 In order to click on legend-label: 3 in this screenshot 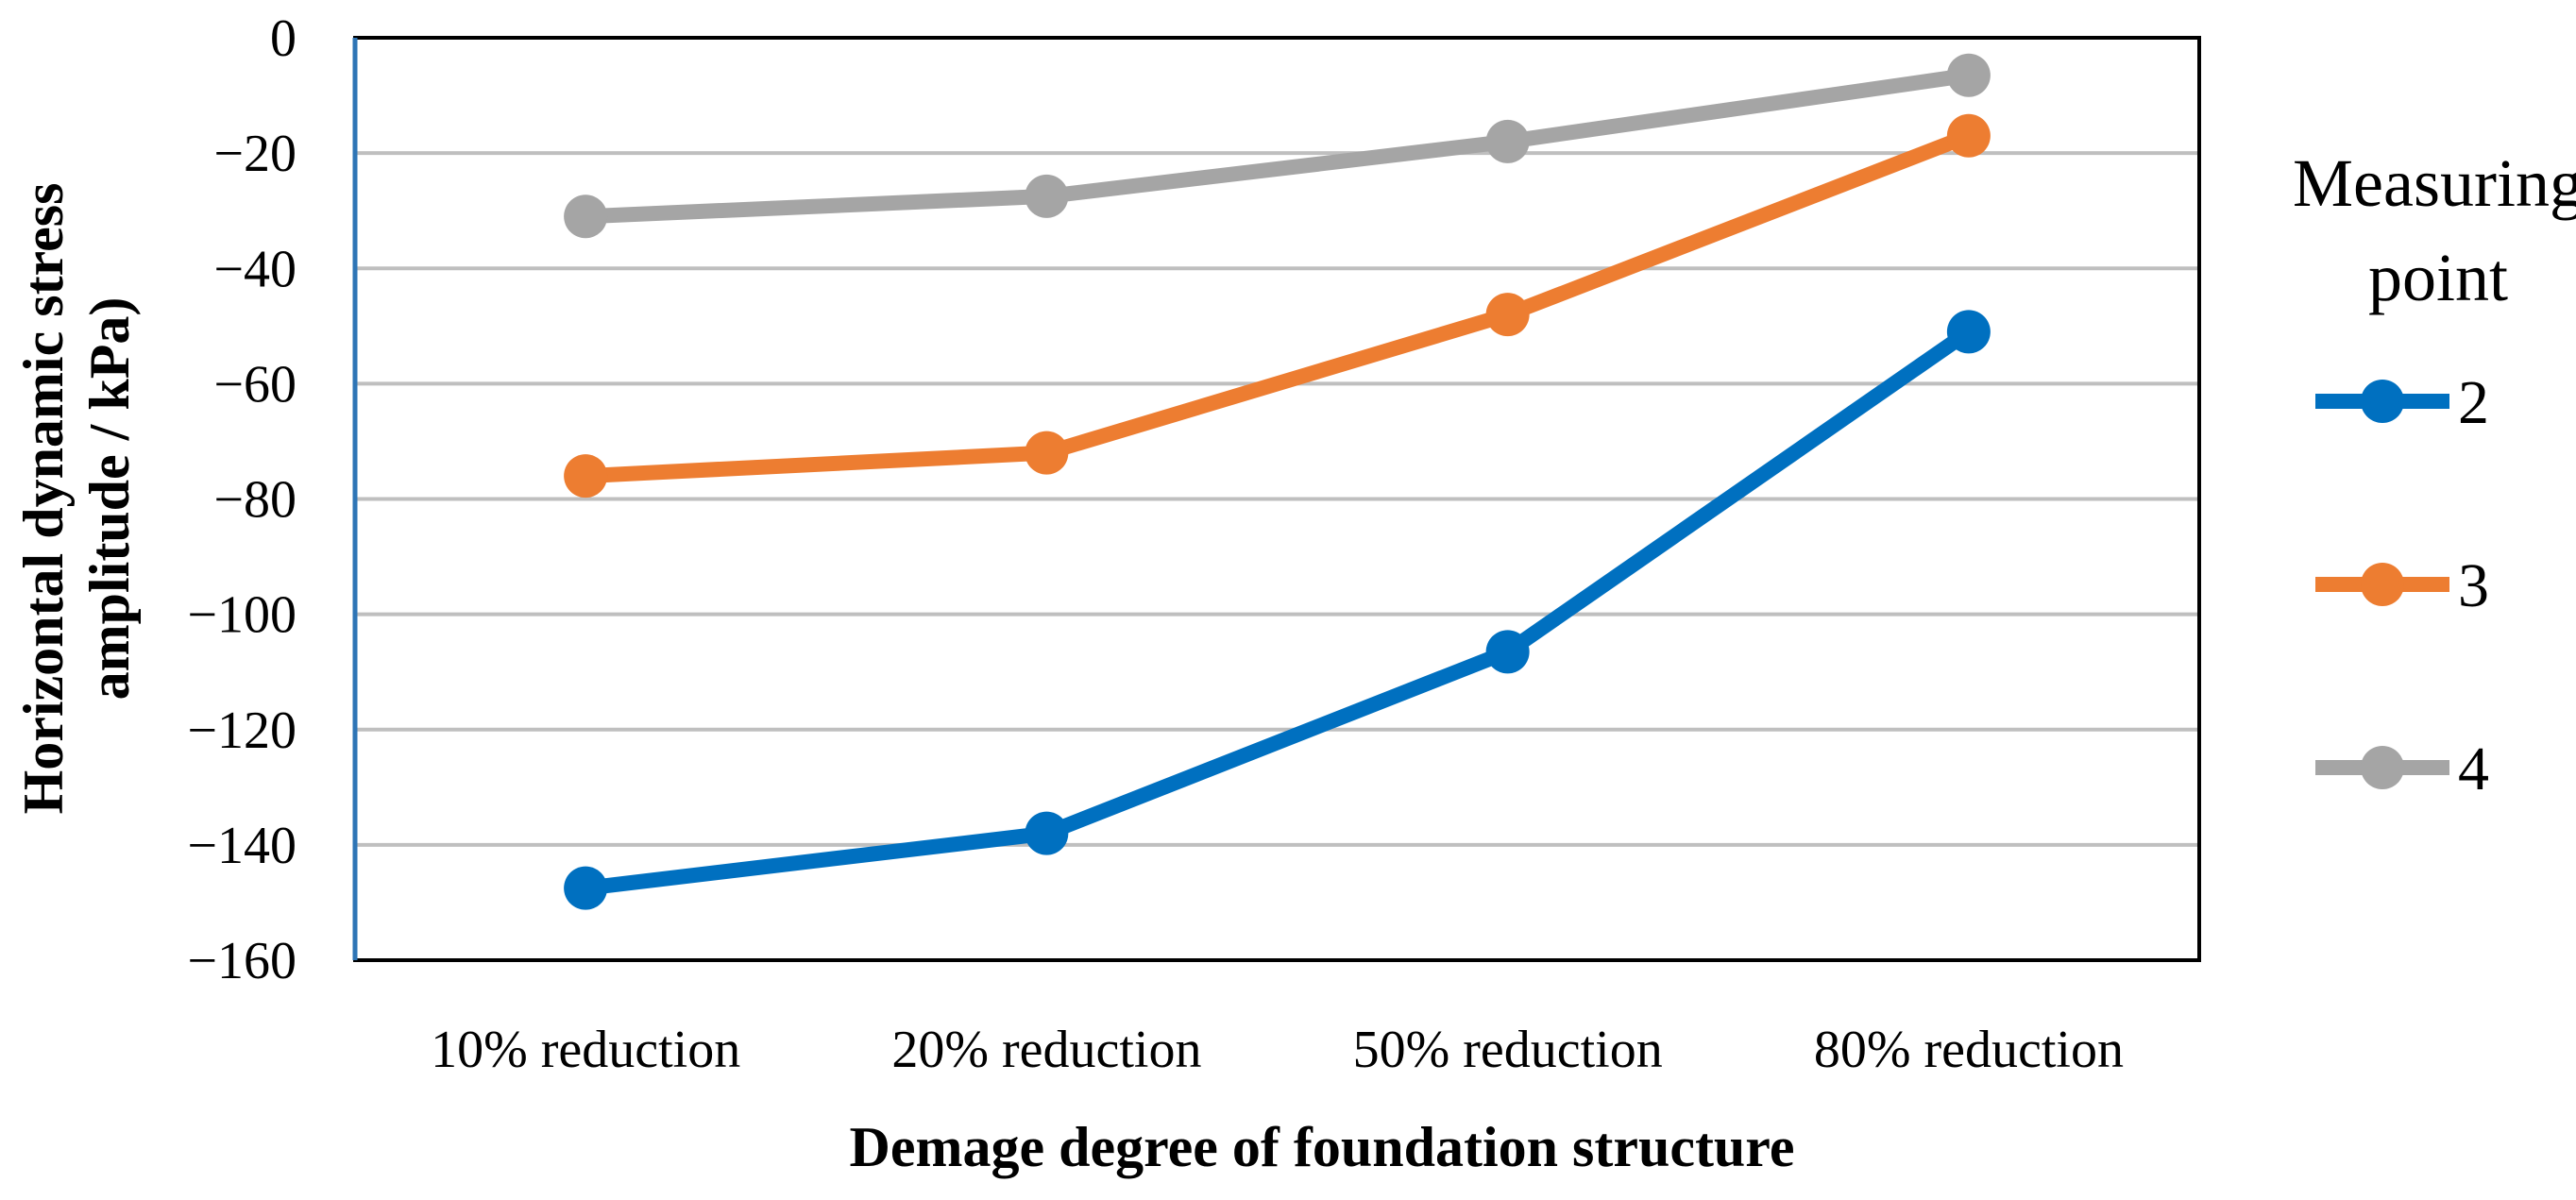, I will do `click(2473, 585)`.